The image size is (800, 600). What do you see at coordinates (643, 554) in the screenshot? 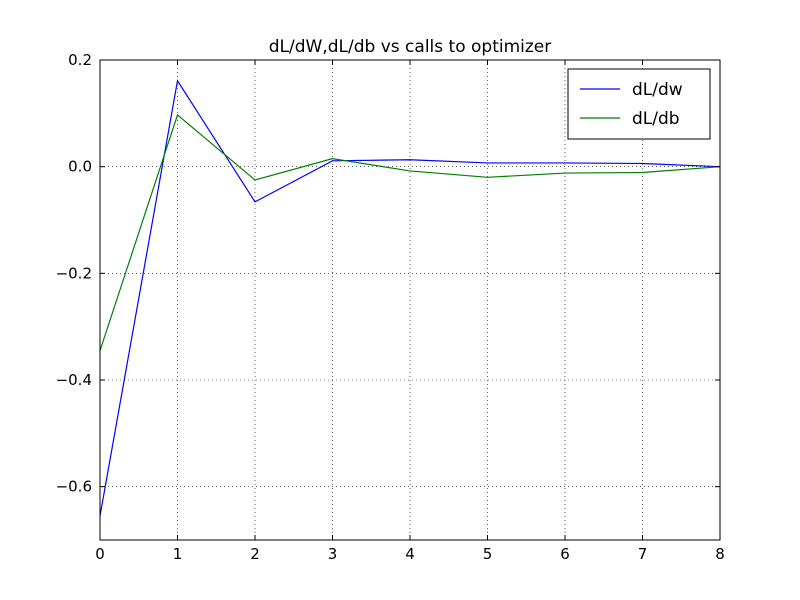
I see `x-tick-label: 7` at bounding box center [643, 554].